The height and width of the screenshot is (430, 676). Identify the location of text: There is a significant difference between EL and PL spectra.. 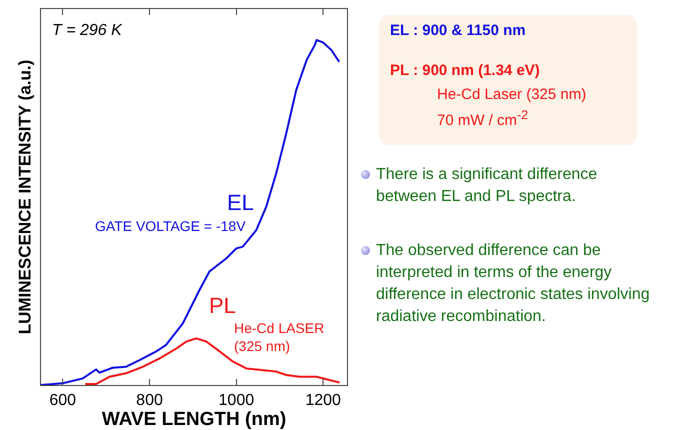
(487, 186).